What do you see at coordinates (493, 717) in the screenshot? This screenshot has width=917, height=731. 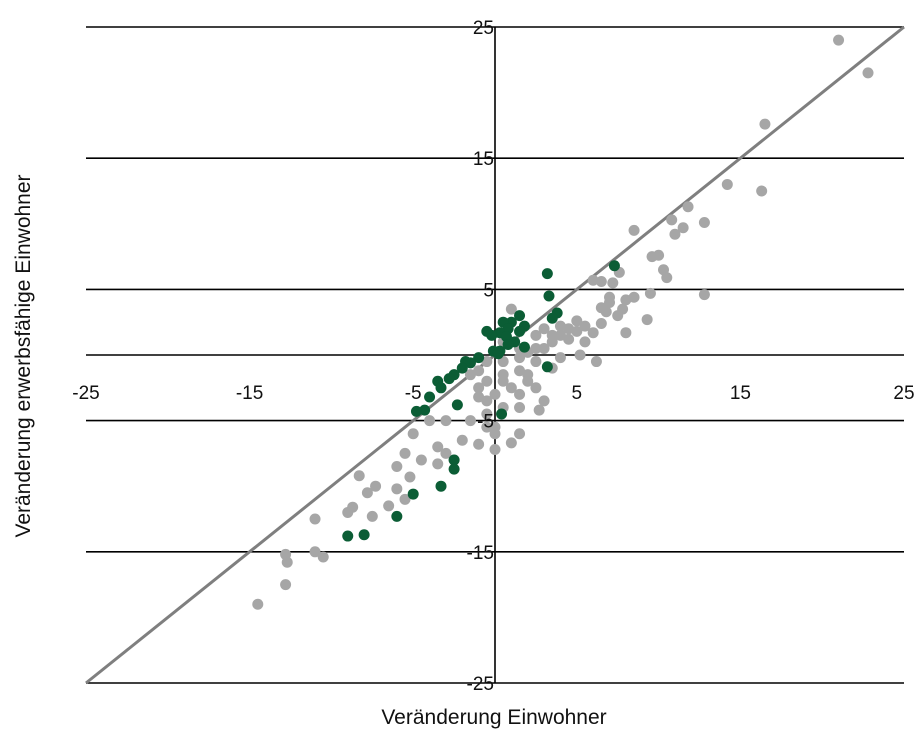 I see `x-axis-title: Veränderung Einwohner` at bounding box center [493, 717].